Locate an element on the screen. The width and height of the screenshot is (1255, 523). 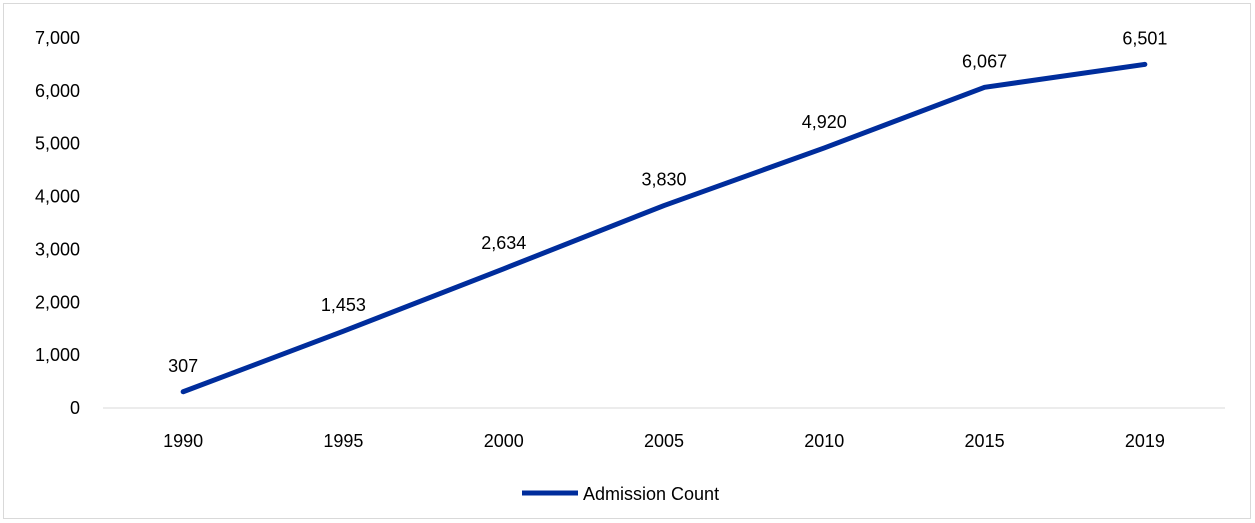
data-label: 2,634 is located at coordinates (503, 243).